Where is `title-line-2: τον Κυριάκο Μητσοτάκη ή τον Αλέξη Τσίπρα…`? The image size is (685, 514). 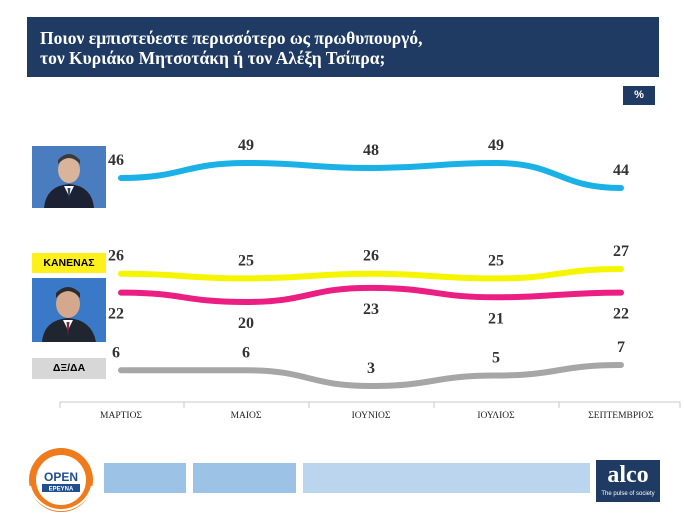 title-line-2: τον Κυριάκο Μητσοτάκη ή τον Αλέξη Τσίπρα… is located at coordinates (213, 58).